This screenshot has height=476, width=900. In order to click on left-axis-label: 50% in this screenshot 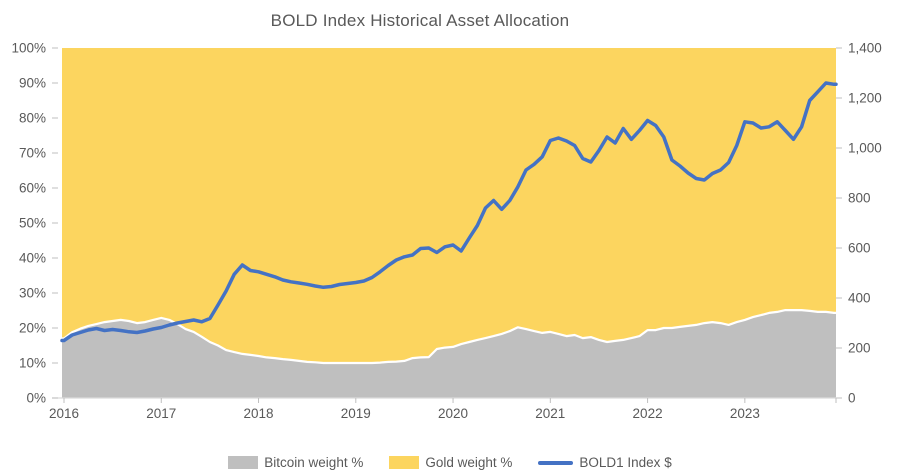, I will do `click(32, 223)`.